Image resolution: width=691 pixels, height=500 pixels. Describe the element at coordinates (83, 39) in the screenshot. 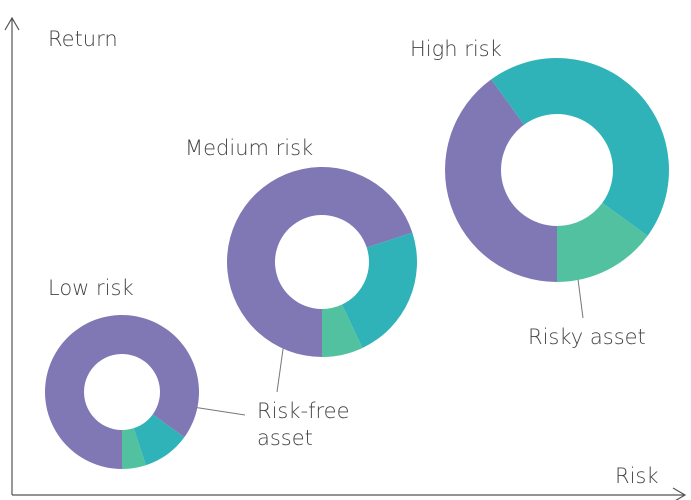

I see `y-axis-label: Return` at that location.